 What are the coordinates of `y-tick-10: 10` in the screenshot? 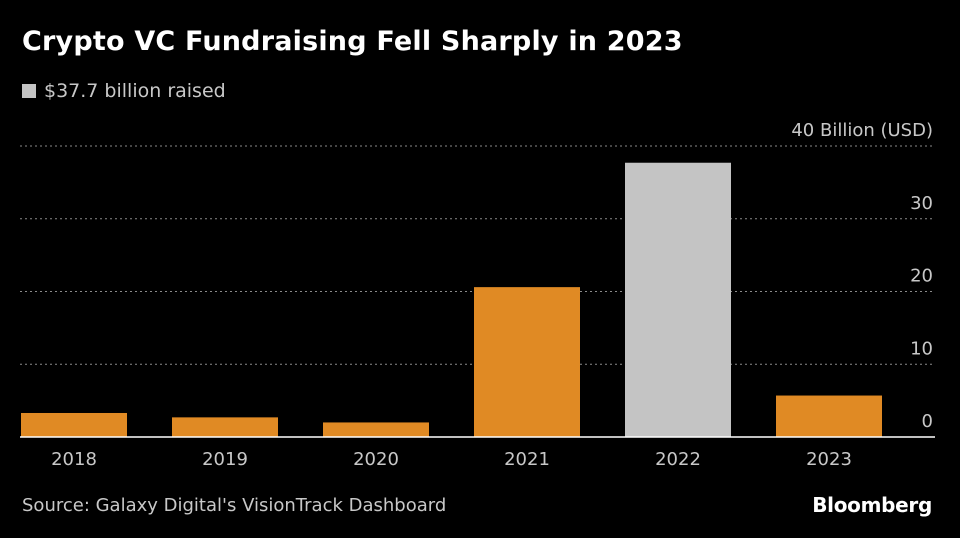 It's located at (921, 348).